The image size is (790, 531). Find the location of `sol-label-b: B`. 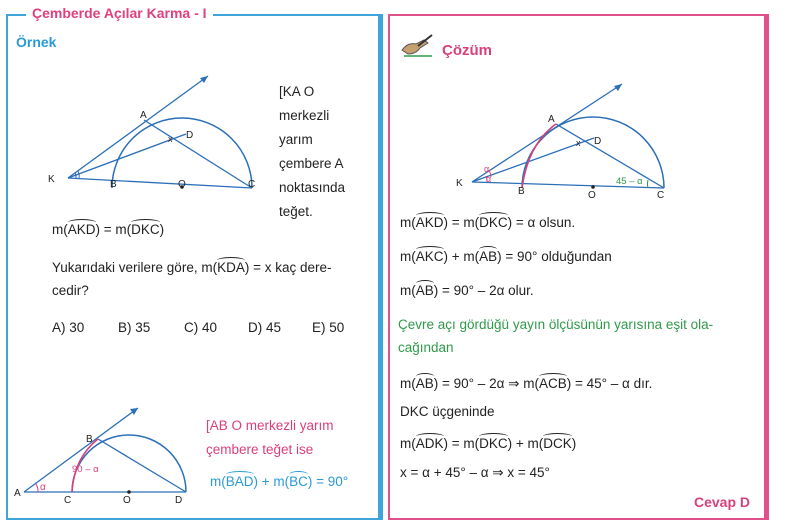

sol-label-b: B is located at coordinates (521, 191).